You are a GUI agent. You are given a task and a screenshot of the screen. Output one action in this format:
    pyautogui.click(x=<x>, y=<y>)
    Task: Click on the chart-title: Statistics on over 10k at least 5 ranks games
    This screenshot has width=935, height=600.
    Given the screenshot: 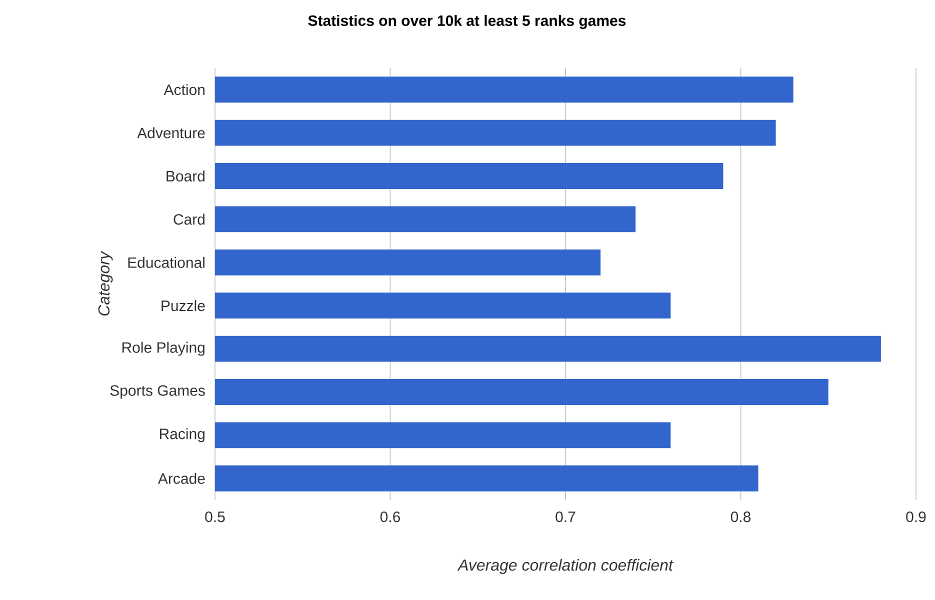 What is the action you would take?
    pyautogui.click(x=467, y=22)
    